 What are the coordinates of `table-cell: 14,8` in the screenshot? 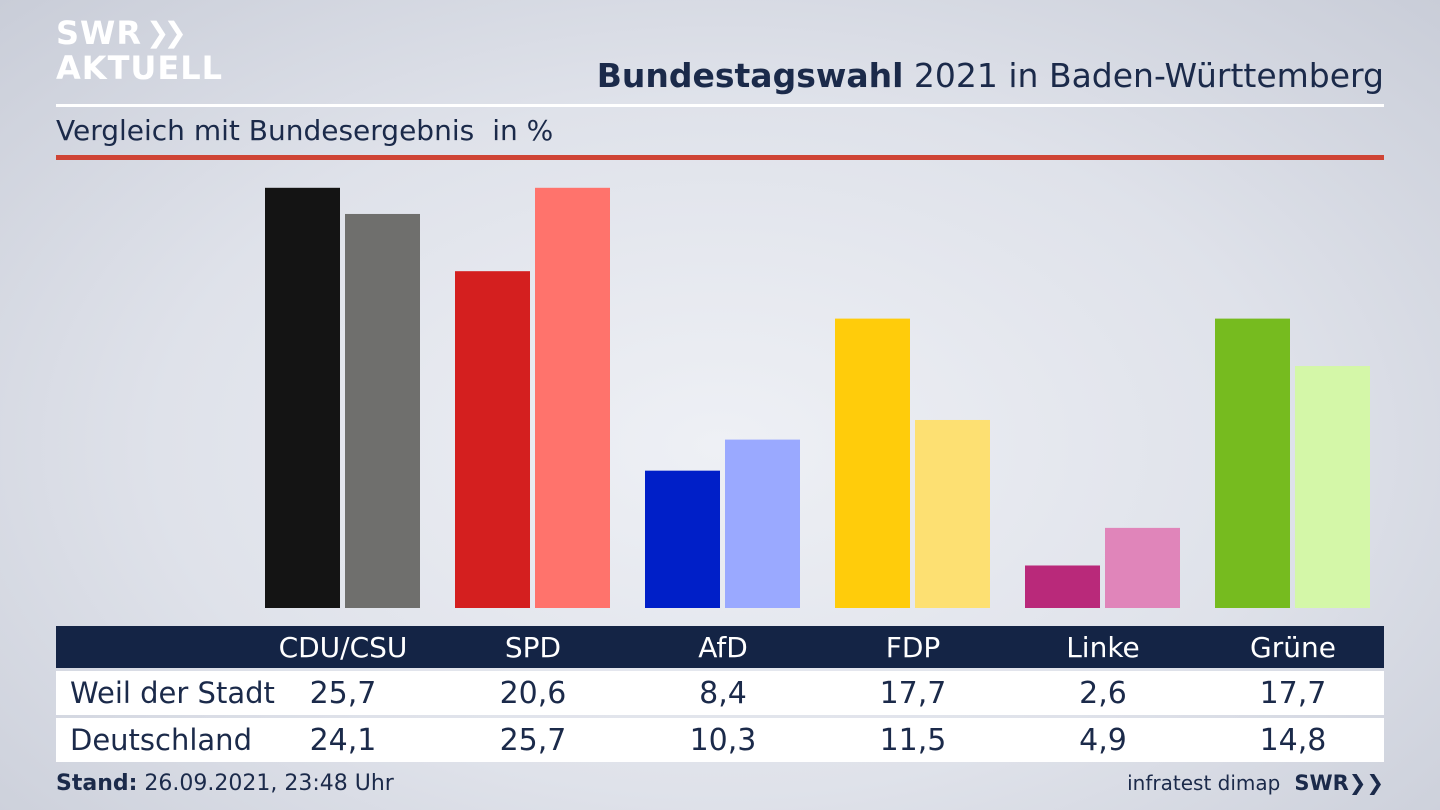 It's located at (1293, 740).